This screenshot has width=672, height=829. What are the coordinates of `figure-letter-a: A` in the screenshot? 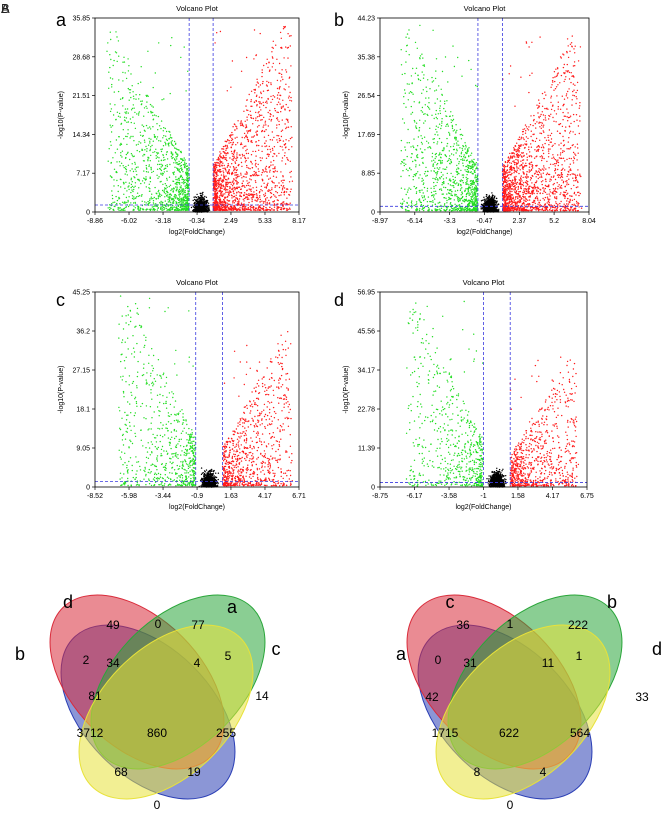 It's located at (5, 8).